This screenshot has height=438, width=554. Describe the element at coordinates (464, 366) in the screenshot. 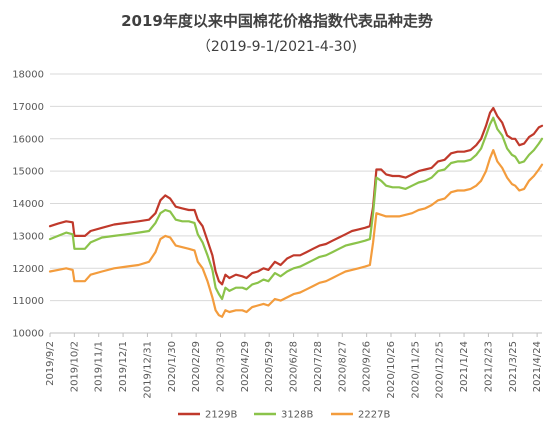

I see `x-tick-label: 2021/1/24` at that location.